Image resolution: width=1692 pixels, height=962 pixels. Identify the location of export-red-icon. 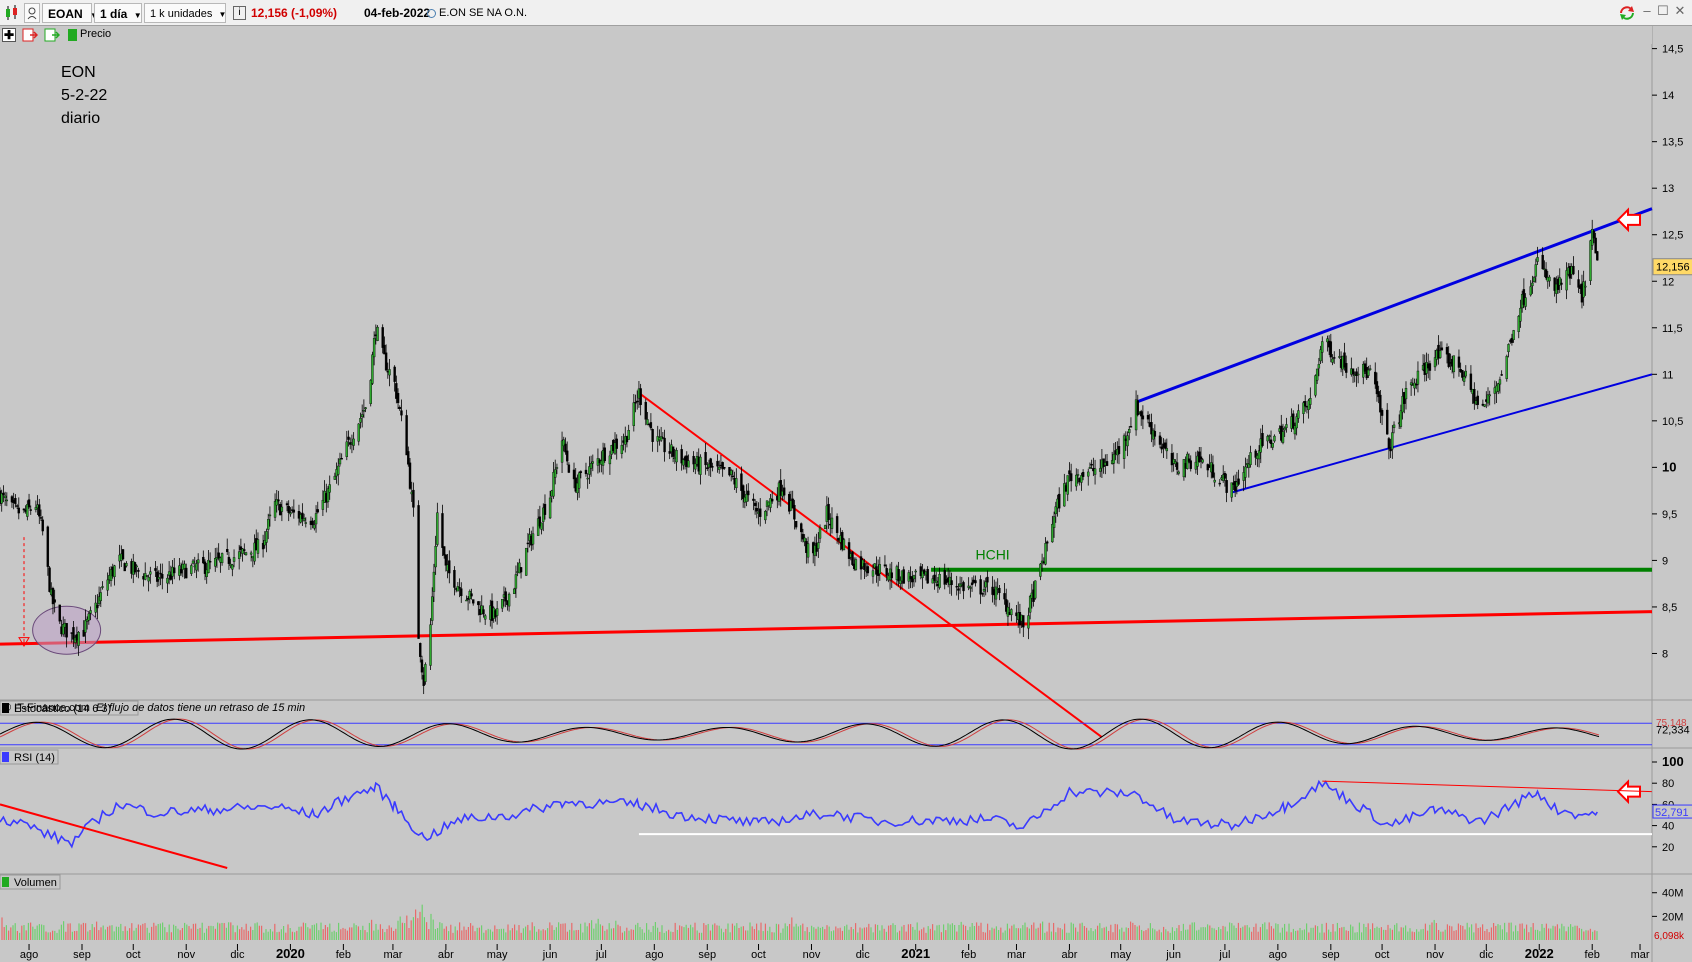
(30, 35).